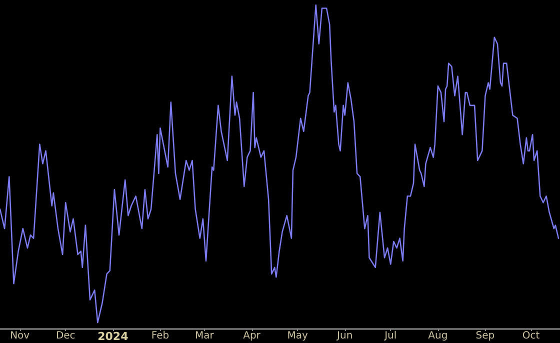 Image resolution: width=560 pixels, height=343 pixels. Describe the element at coordinates (485, 336) in the screenshot. I see `x-tick-label: Sep` at that location.